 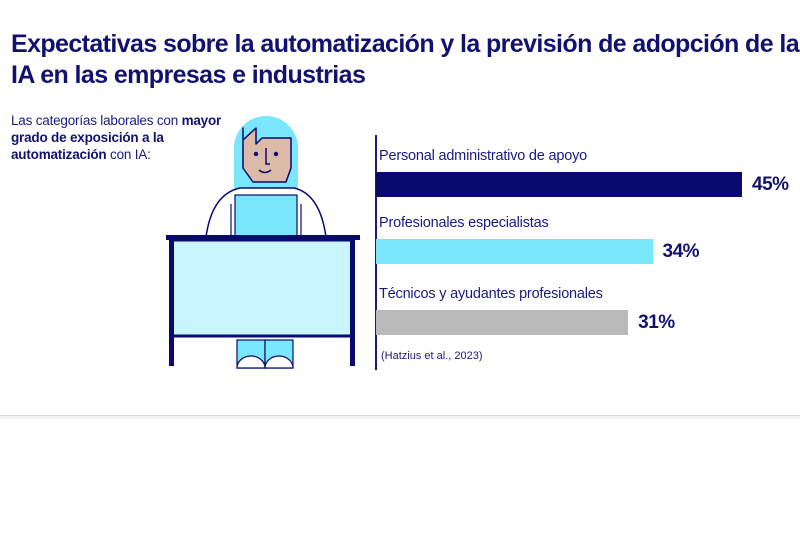 What do you see at coordinates (256, 154) in the screenshot?
I see `left-eye-icon` at bounding box center [256, 154].